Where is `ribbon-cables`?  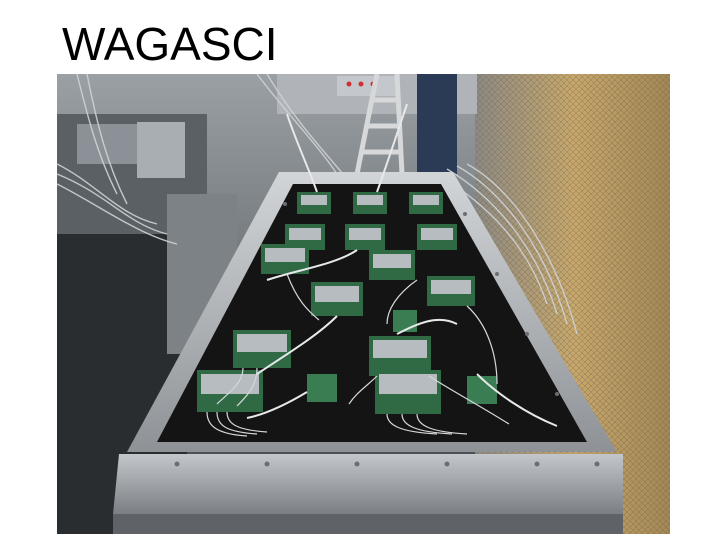
ribbon-cables is located at coordinates (358, 355).